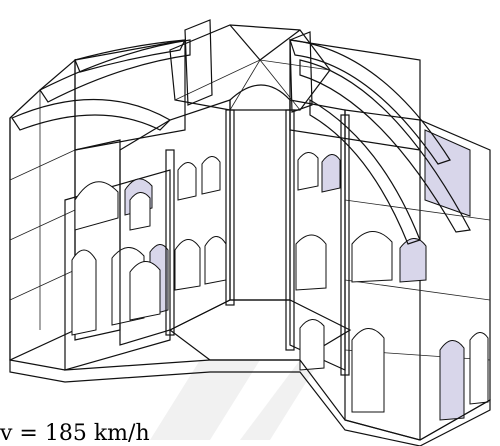  Describe the element at coordinates (301, 72) in the screenshot. I see `roof-pier-right` at that location.